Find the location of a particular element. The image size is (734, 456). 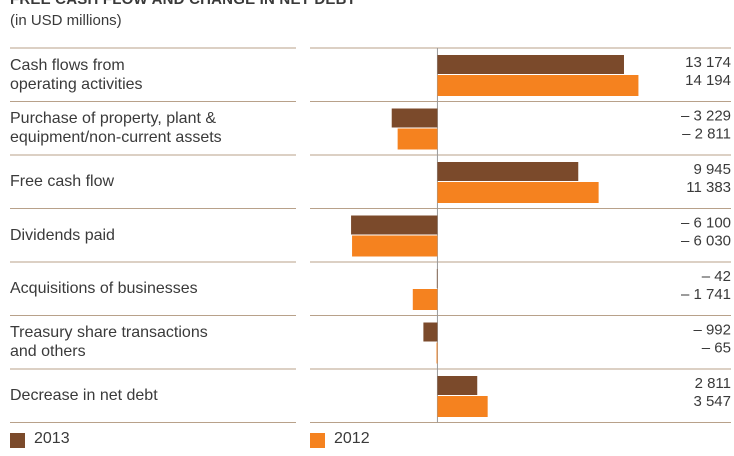

value-label: 2 811 is located at coordinates (713, 383).